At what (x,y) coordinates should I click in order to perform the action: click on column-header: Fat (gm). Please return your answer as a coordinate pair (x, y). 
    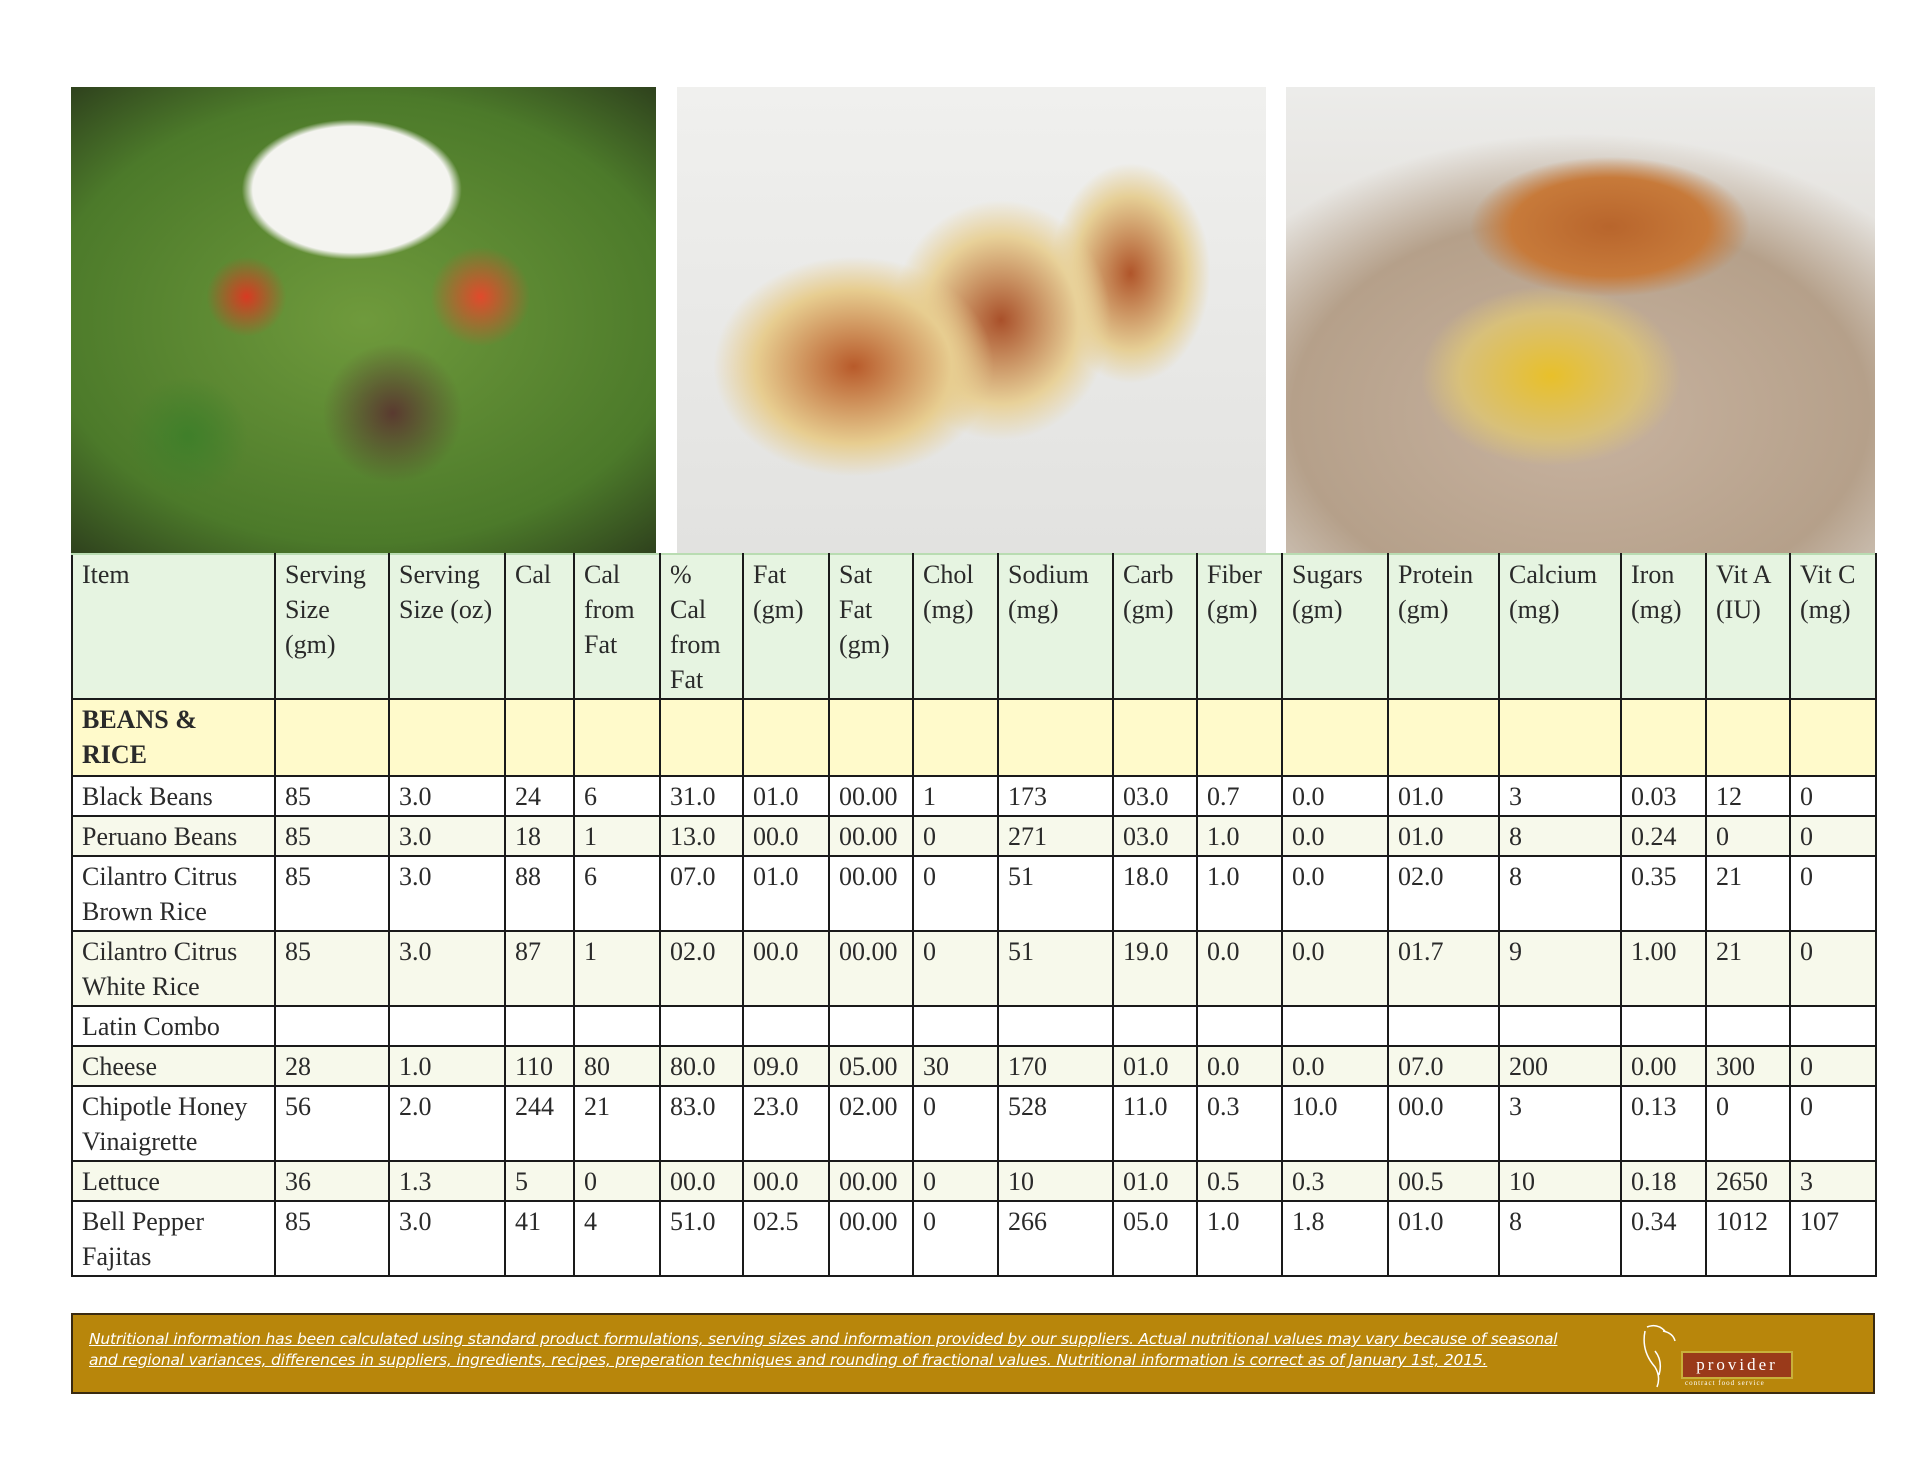
    Looking at the image, I should click on (786, 626).